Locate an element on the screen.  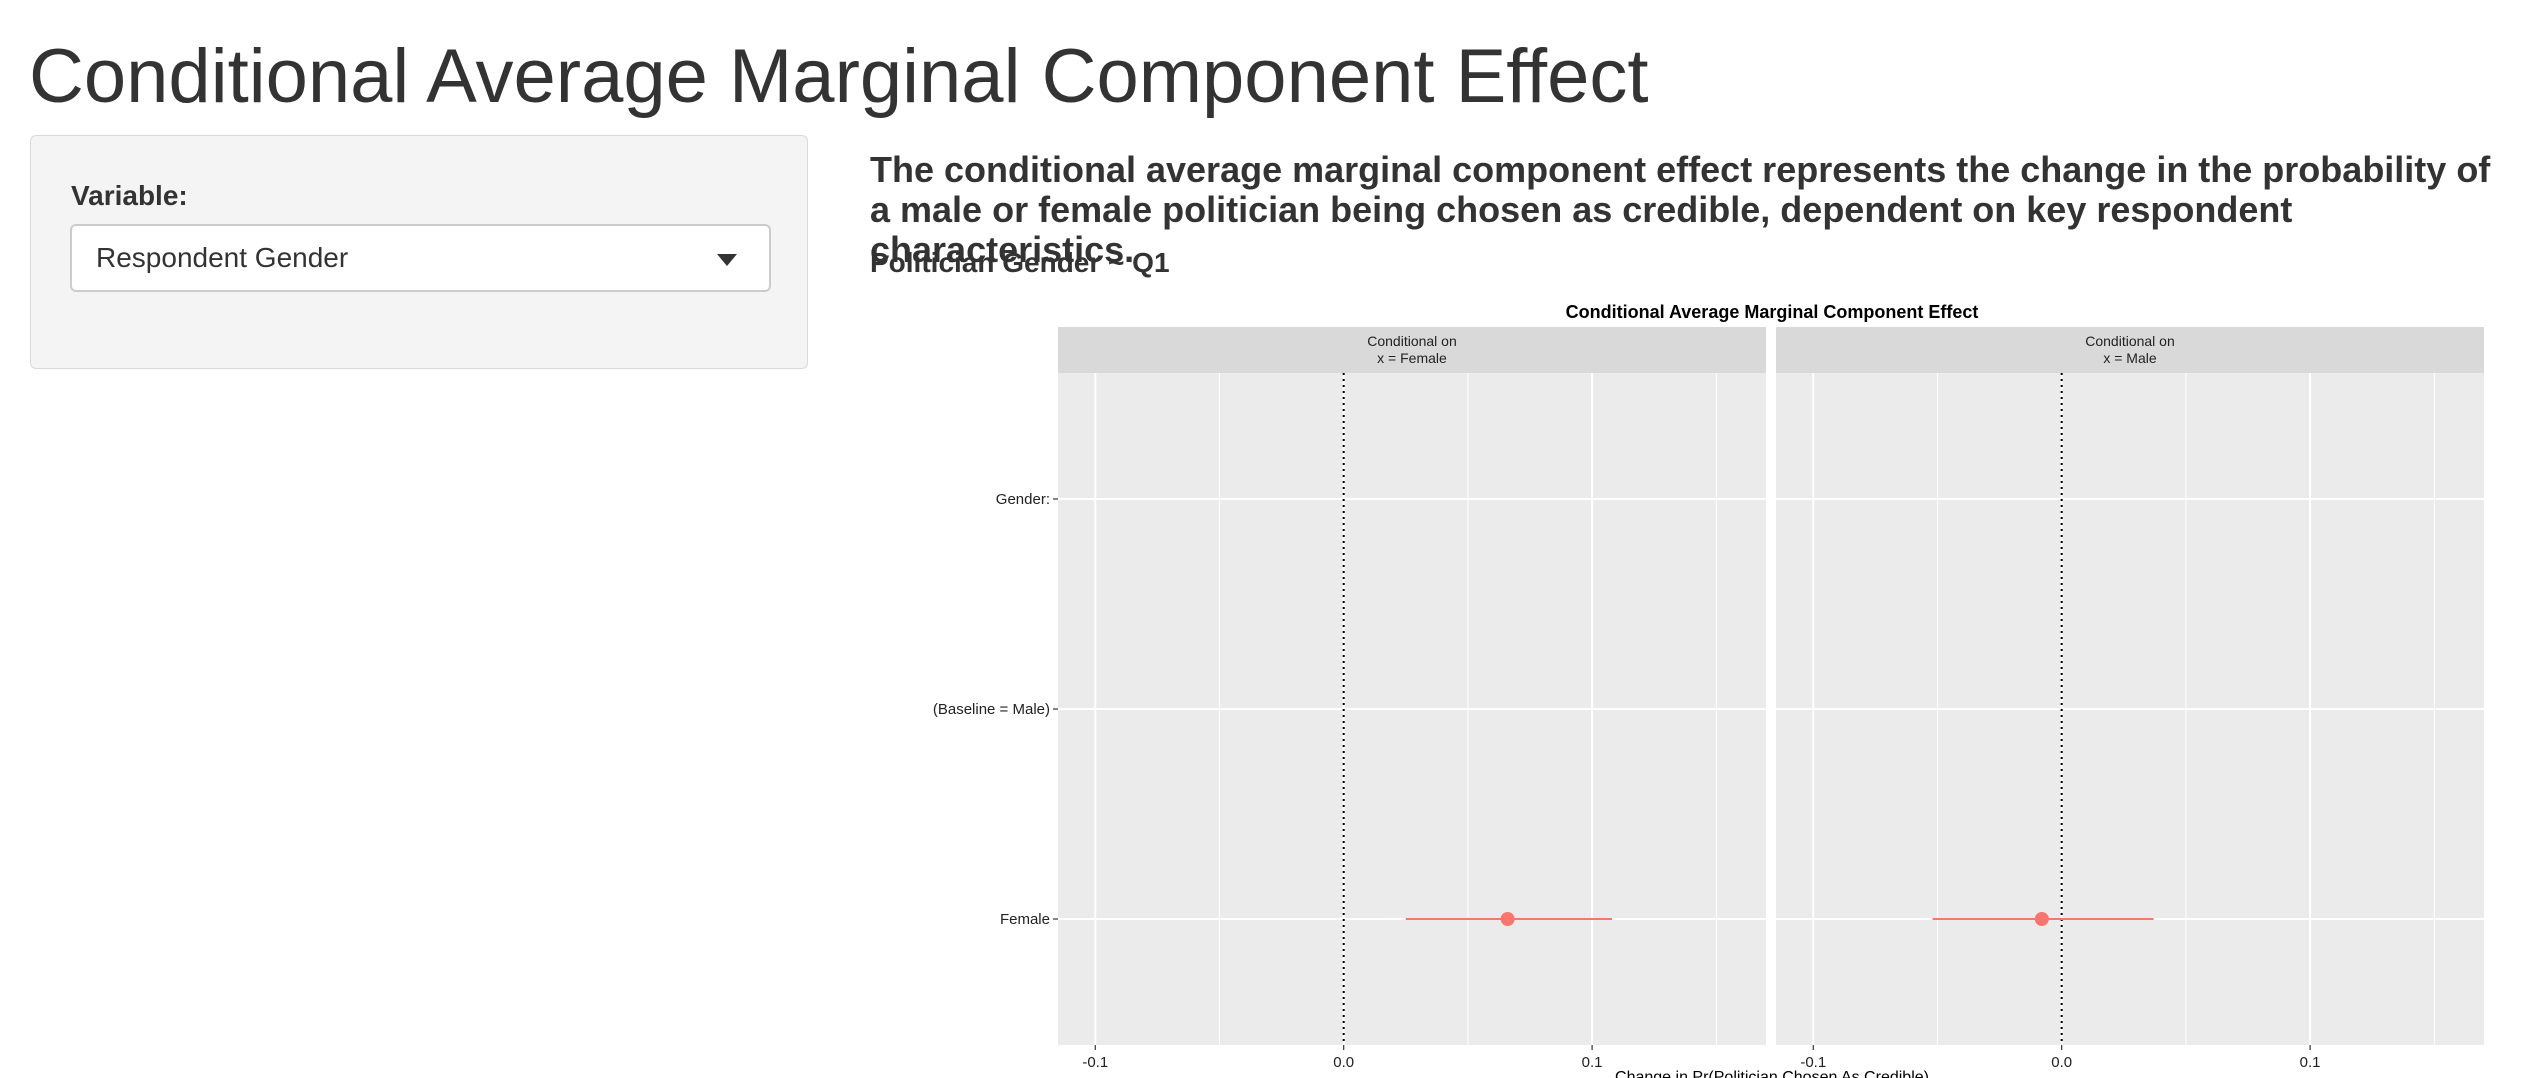
y-tick-label: Gender: is located at coordinates (1023, 499).